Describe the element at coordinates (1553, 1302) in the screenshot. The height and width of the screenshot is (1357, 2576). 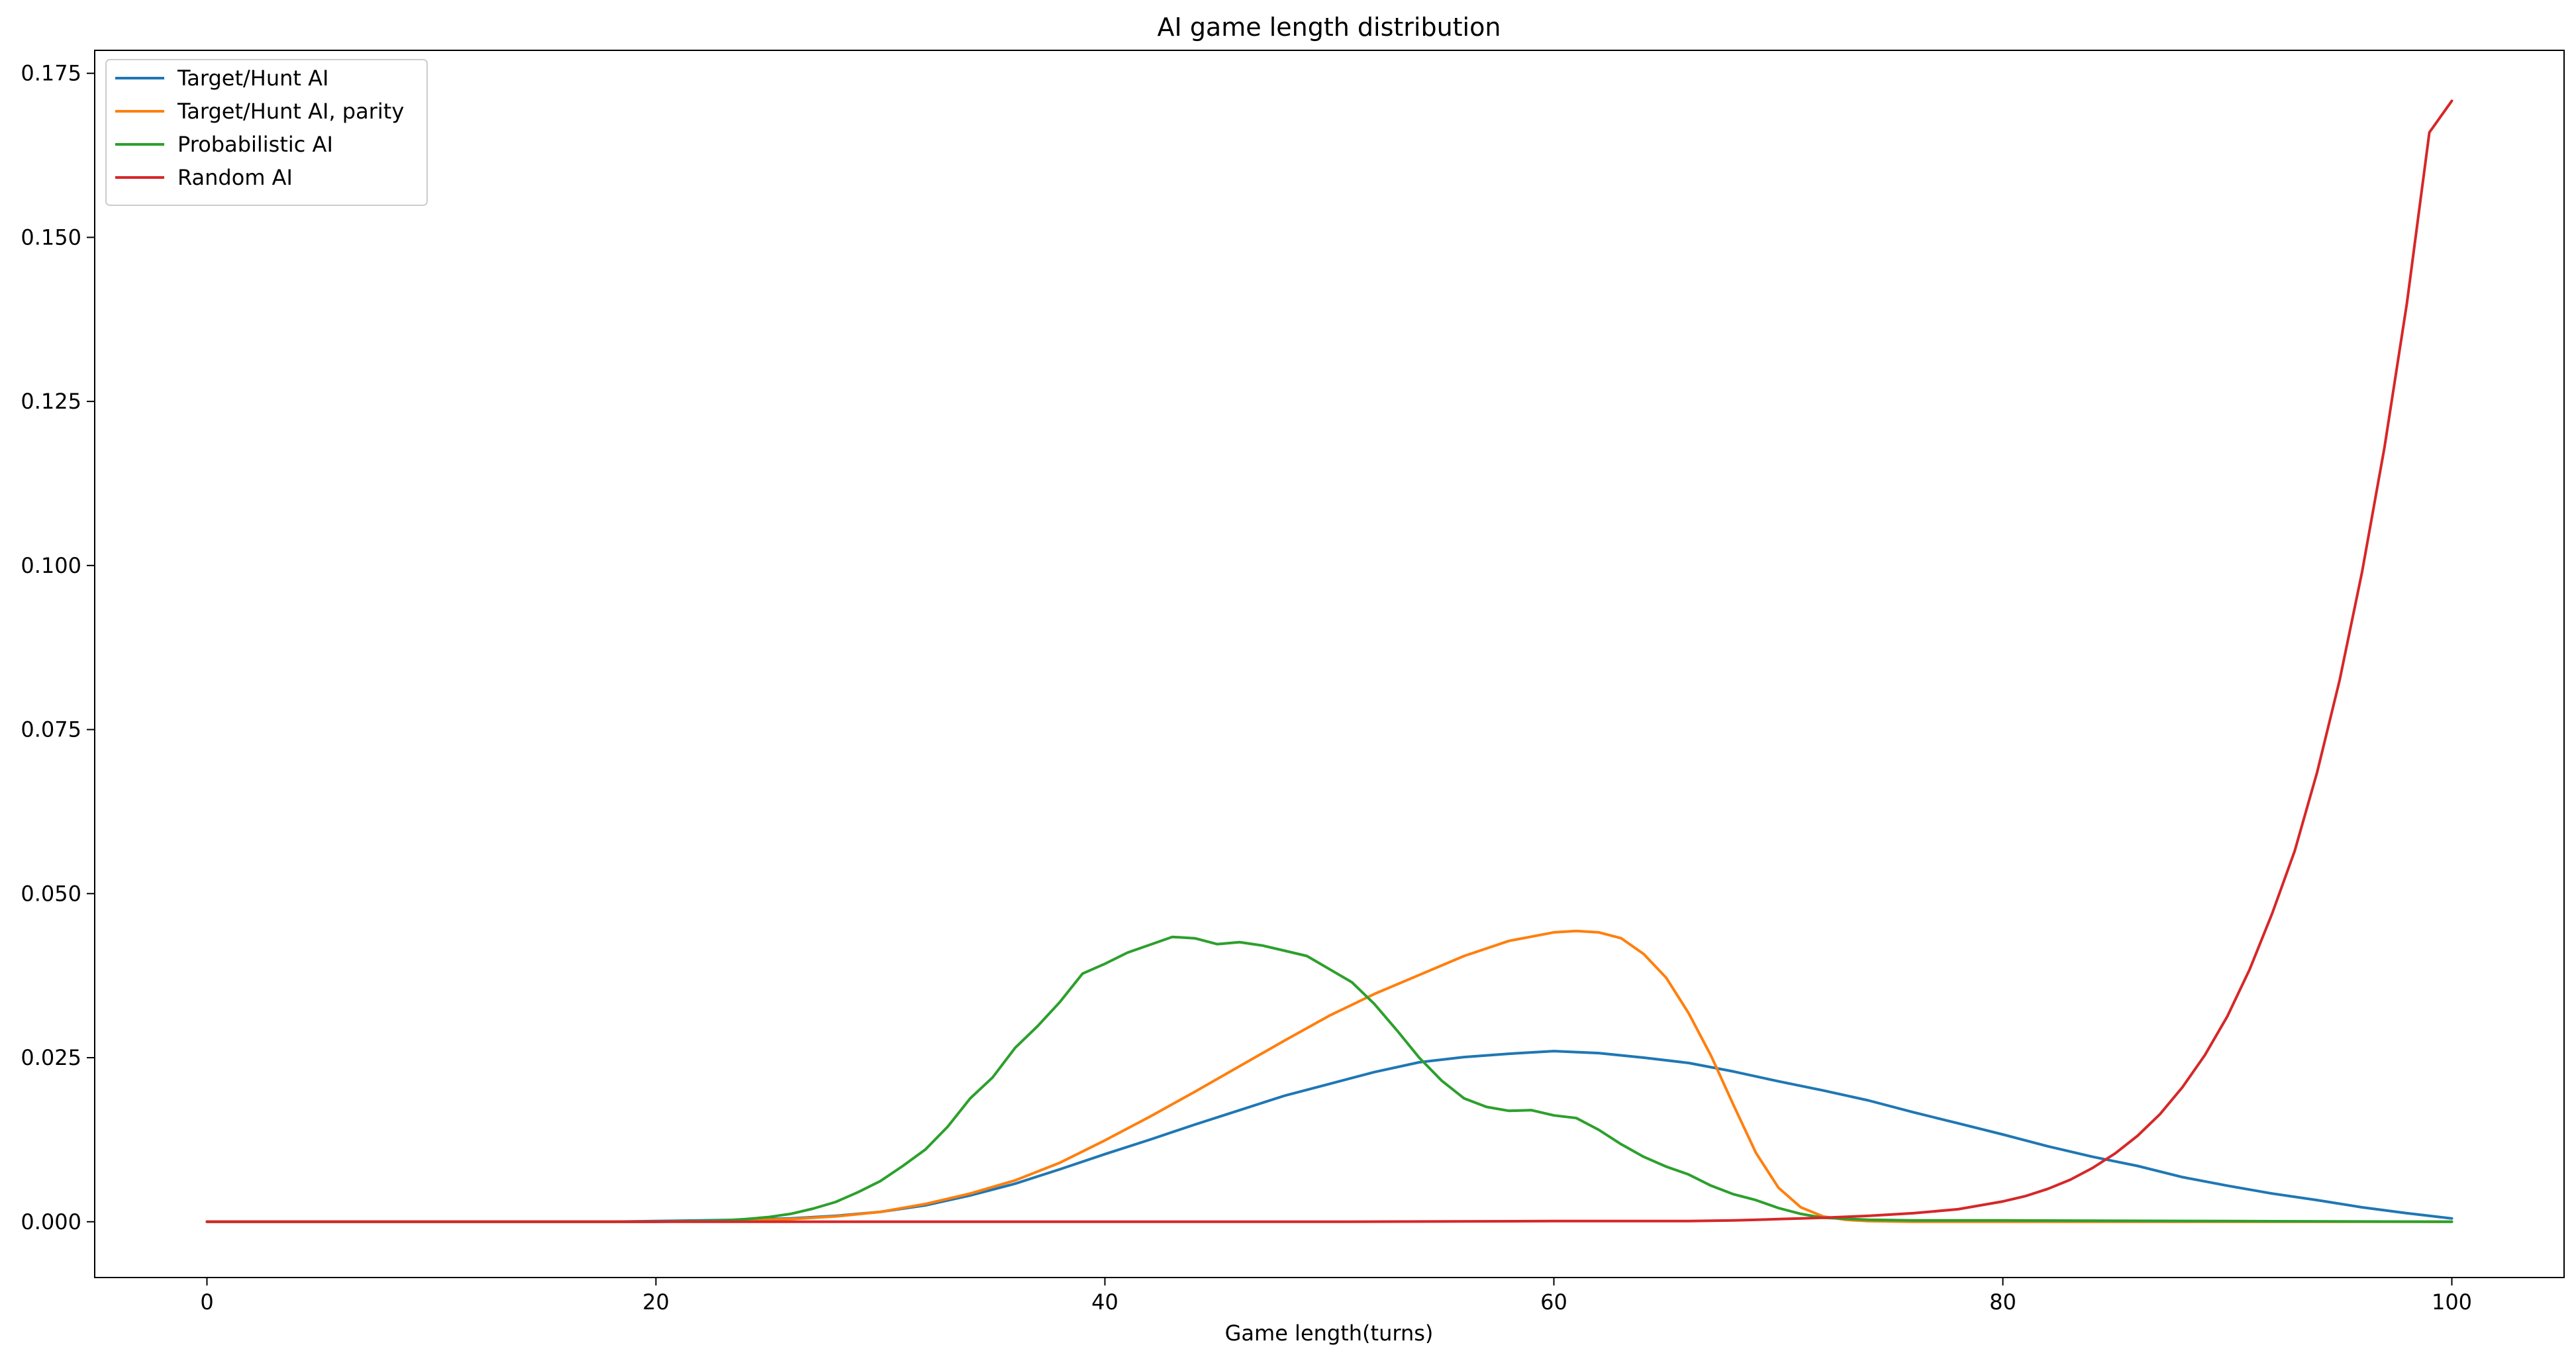
I see `x-tick-label: 60` at that location.